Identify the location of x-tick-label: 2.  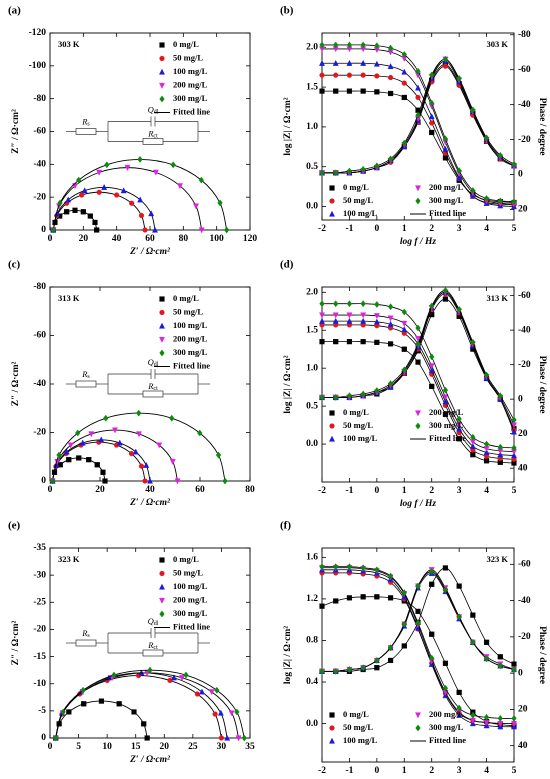
(431, 229).